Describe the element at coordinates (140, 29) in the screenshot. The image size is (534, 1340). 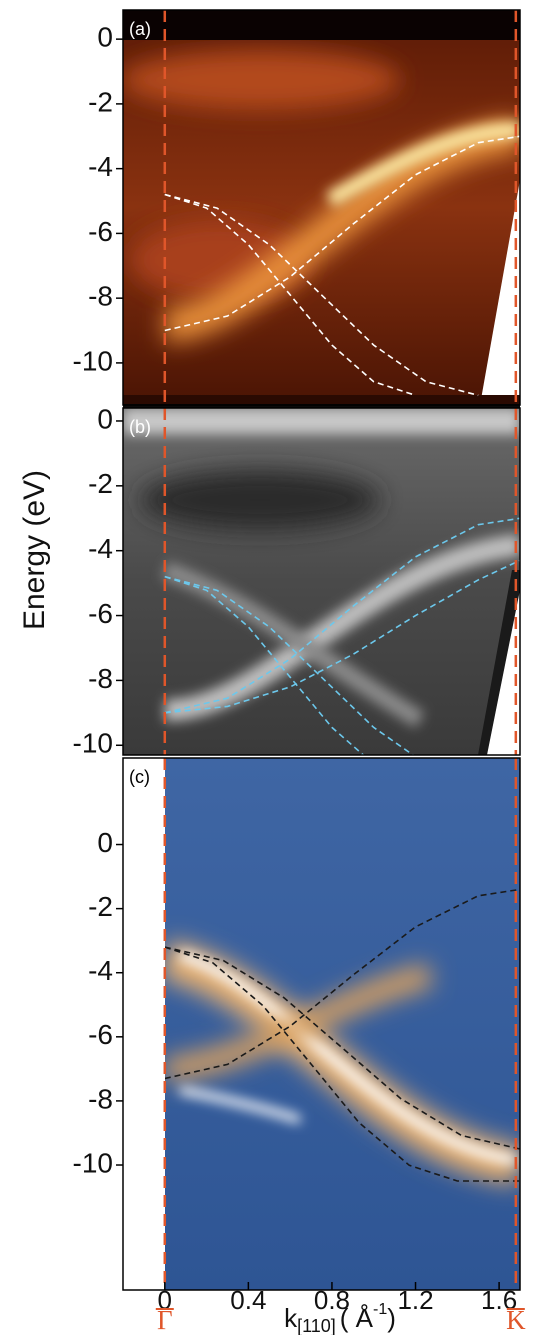
I see `panel-label: (a)` at that location.